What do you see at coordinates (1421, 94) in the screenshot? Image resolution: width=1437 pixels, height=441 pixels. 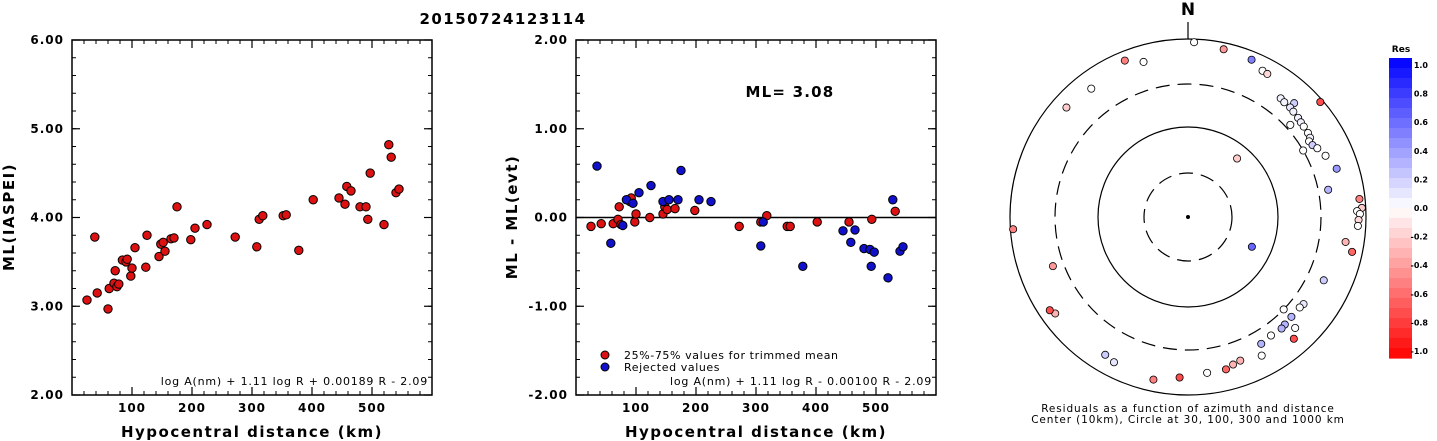 I see `colorbar-label: 0.8` at bounding box center [1421, 94].